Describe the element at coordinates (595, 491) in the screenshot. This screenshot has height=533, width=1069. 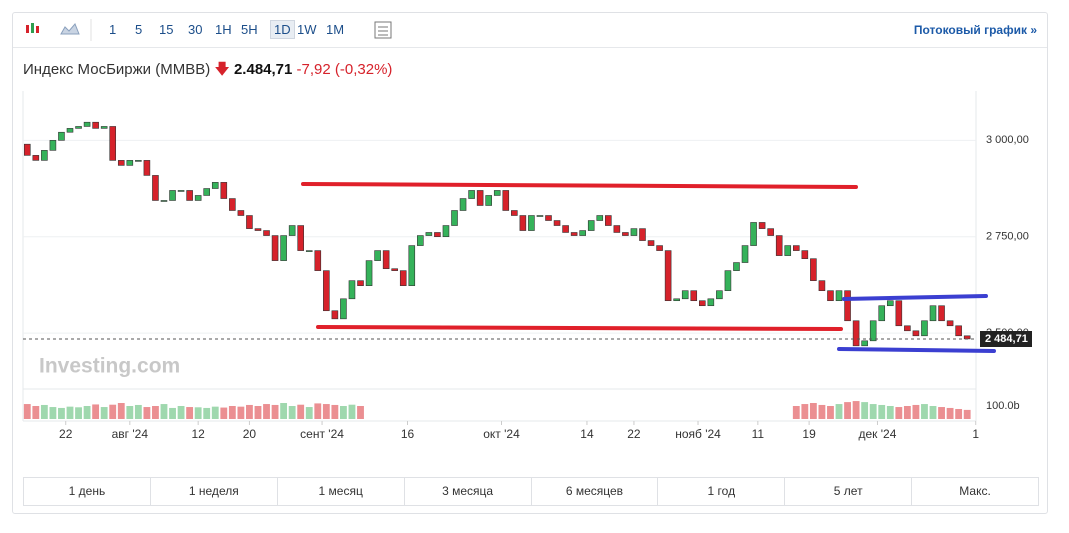
I see `range-button: 6 месяцев` at that location.